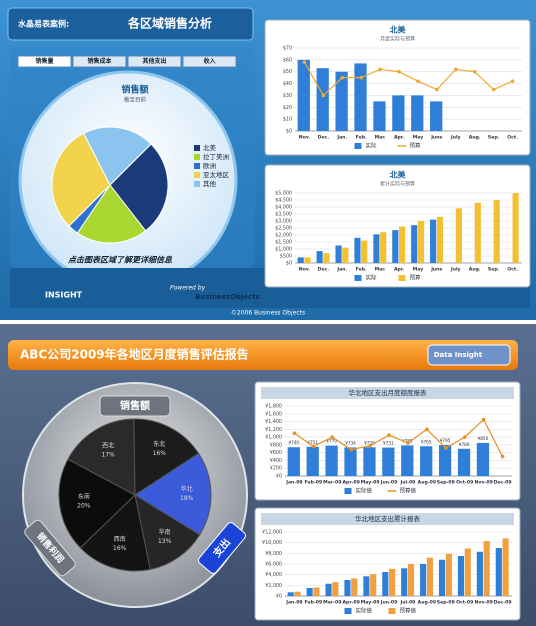 Image resolution: width=536 pixels, height=626 pixels. Describe the element at coordinates (268, 313) in the screenshot. I see `copyright: ©2006 Business Objects` at that location.